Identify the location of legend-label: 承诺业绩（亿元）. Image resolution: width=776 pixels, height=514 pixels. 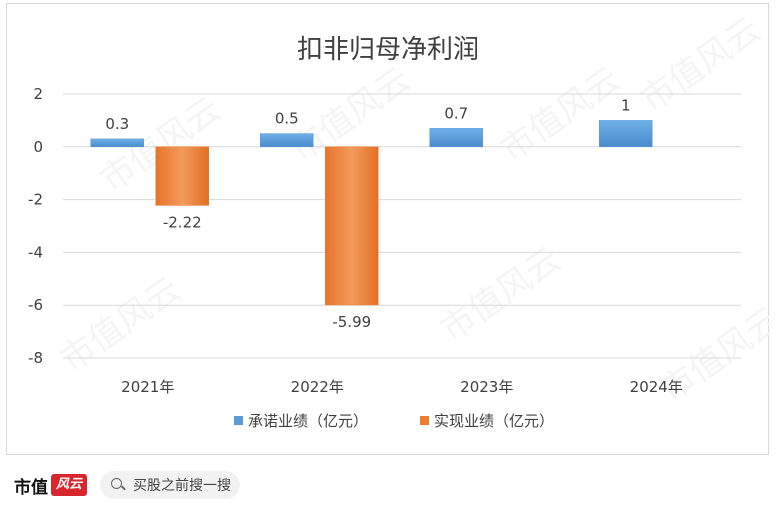
(308, 421).